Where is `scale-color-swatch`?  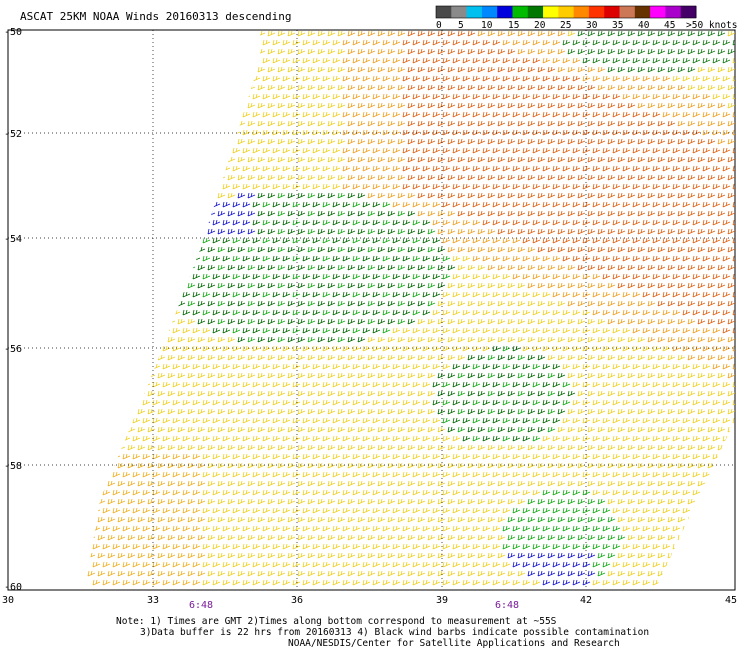
scale-color-swatch is located at coordinates (581, 12).